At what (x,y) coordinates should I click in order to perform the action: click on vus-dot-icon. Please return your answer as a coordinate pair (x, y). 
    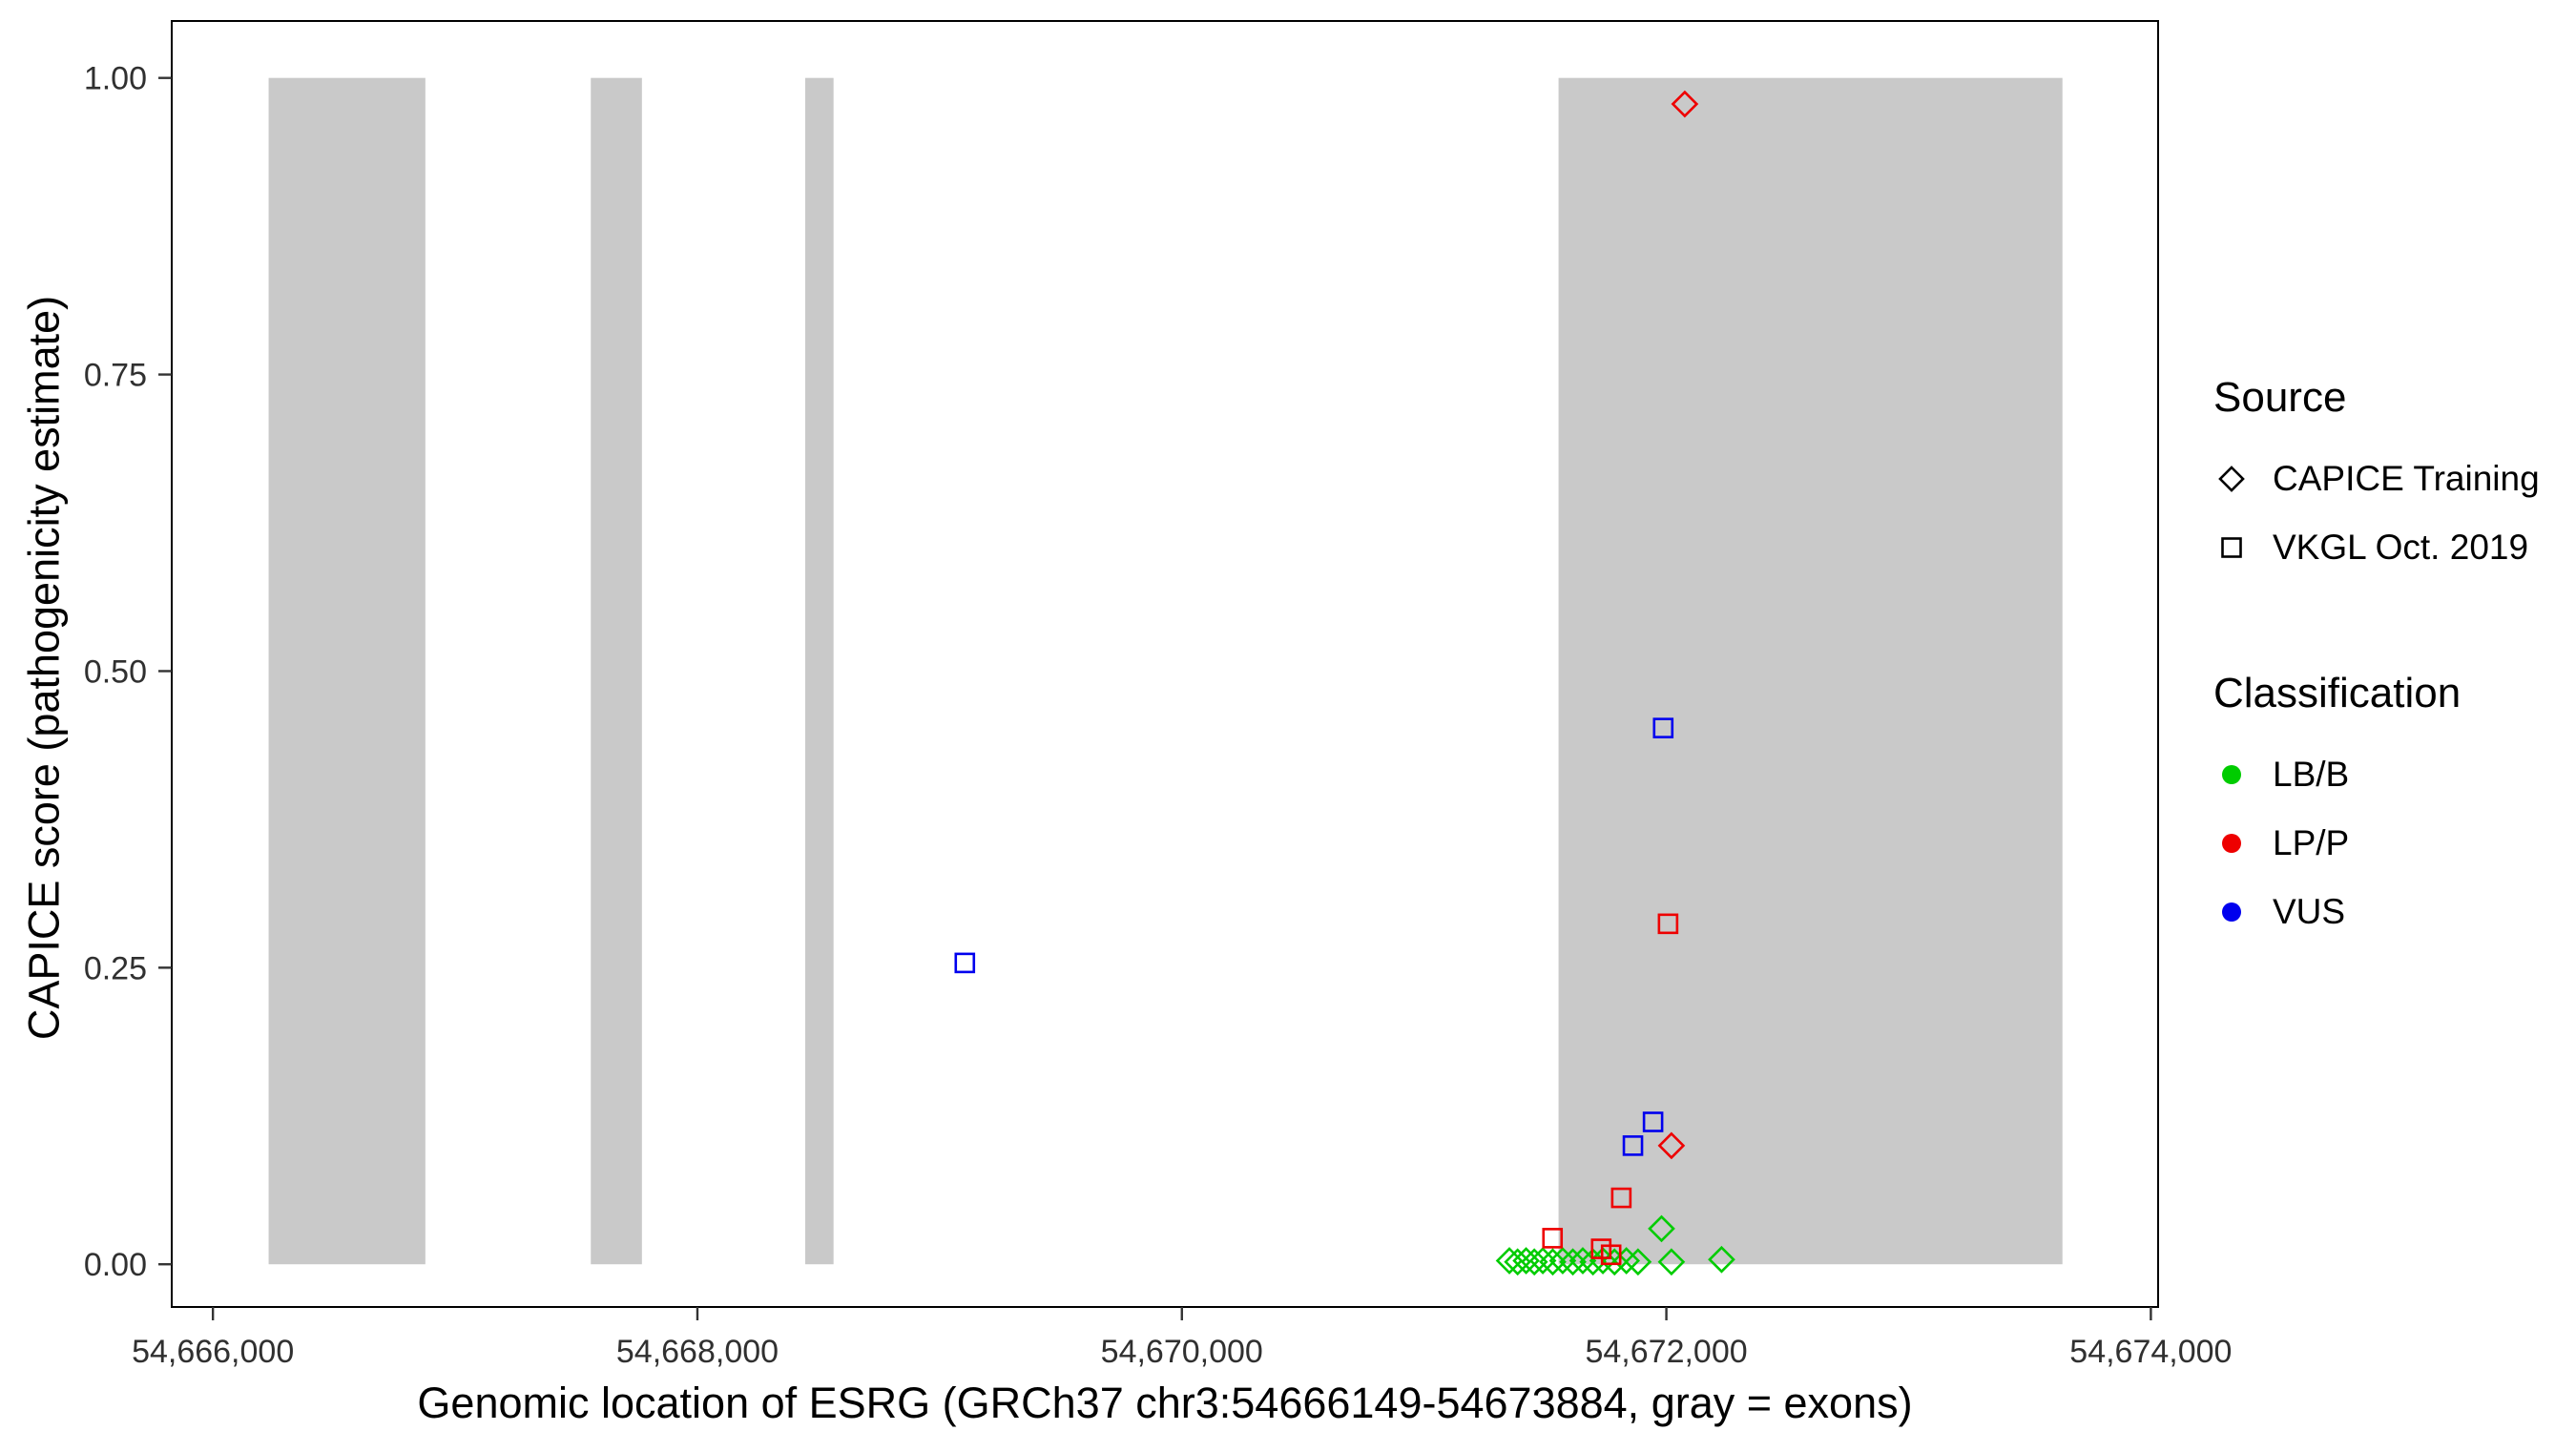
    Looking at the image, I should click on (2231, 912).